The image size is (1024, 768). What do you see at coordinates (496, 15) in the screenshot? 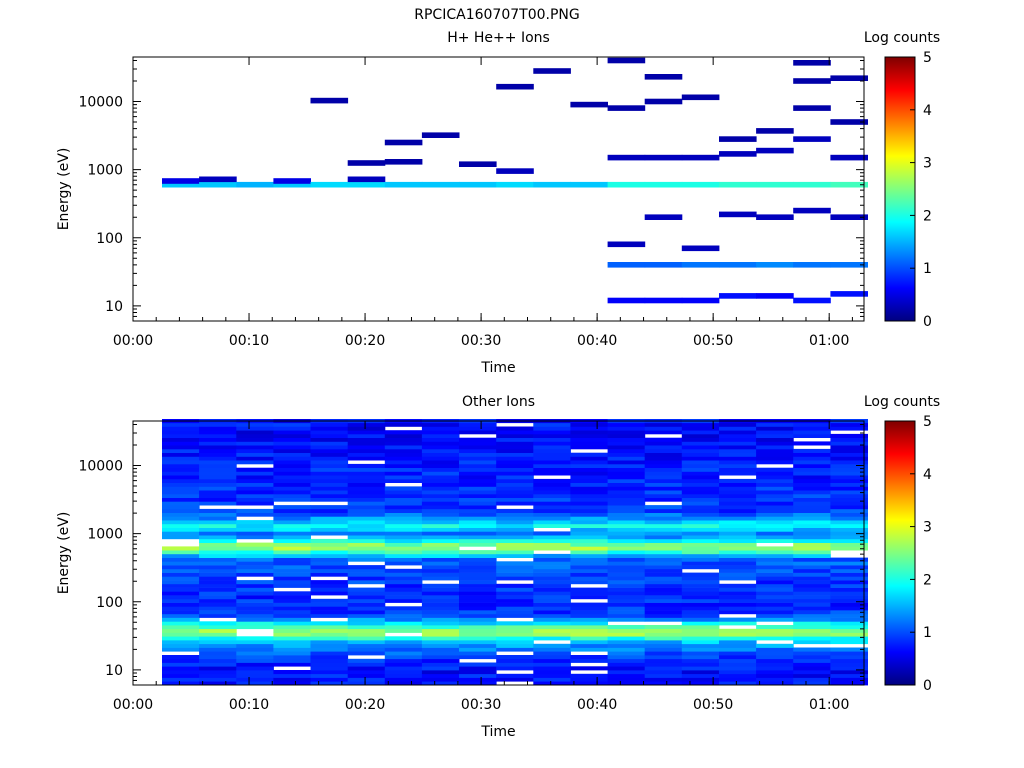
I see `figure-title: RPCICA160707T00.PNG` at bounding box center [496, 15].